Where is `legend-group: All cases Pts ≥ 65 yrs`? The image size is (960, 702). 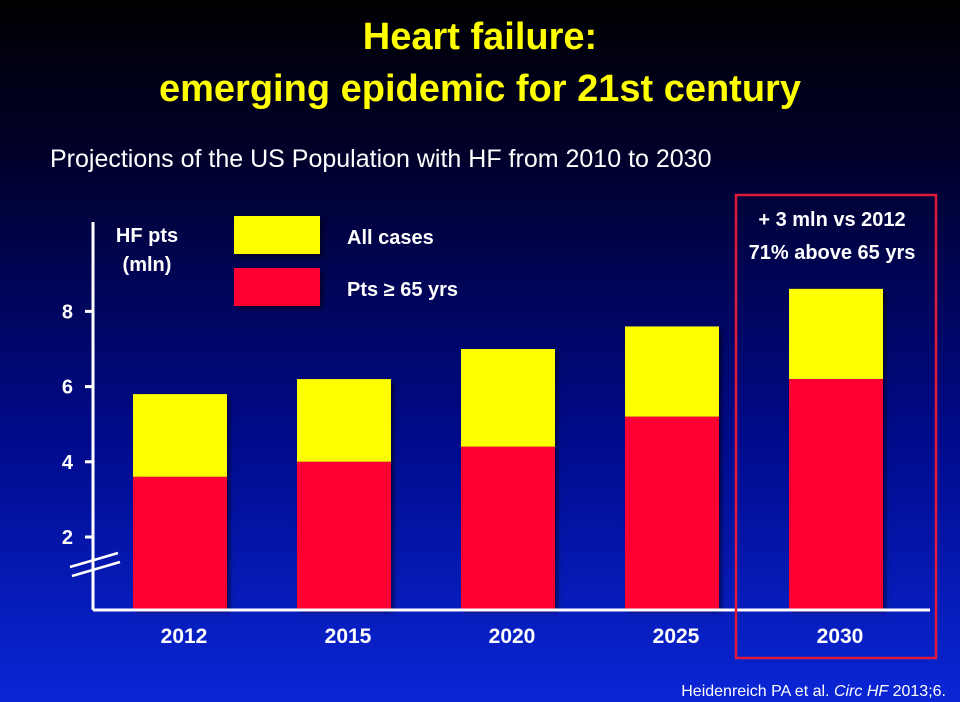 legend-group: All cases Pts ≥ 65 yrs is located at coordinates (346, 261).